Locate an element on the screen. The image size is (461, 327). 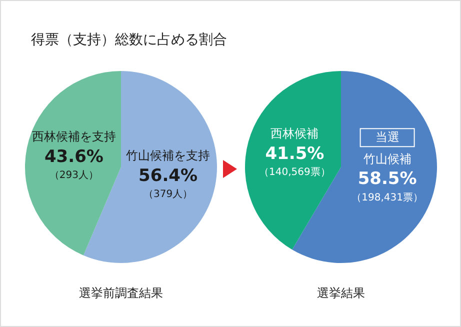
data-label: 58.5% is located at coordinates (387, 179).